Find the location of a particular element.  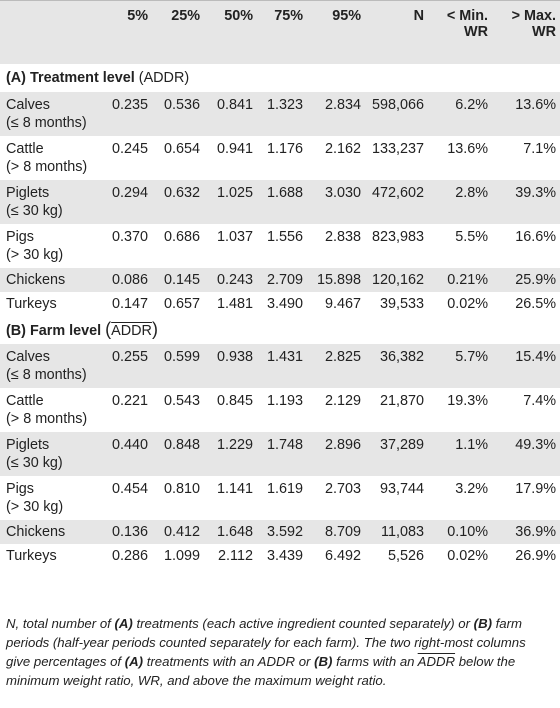

table-cell: 13.6% is located at coordinates (526, 114).